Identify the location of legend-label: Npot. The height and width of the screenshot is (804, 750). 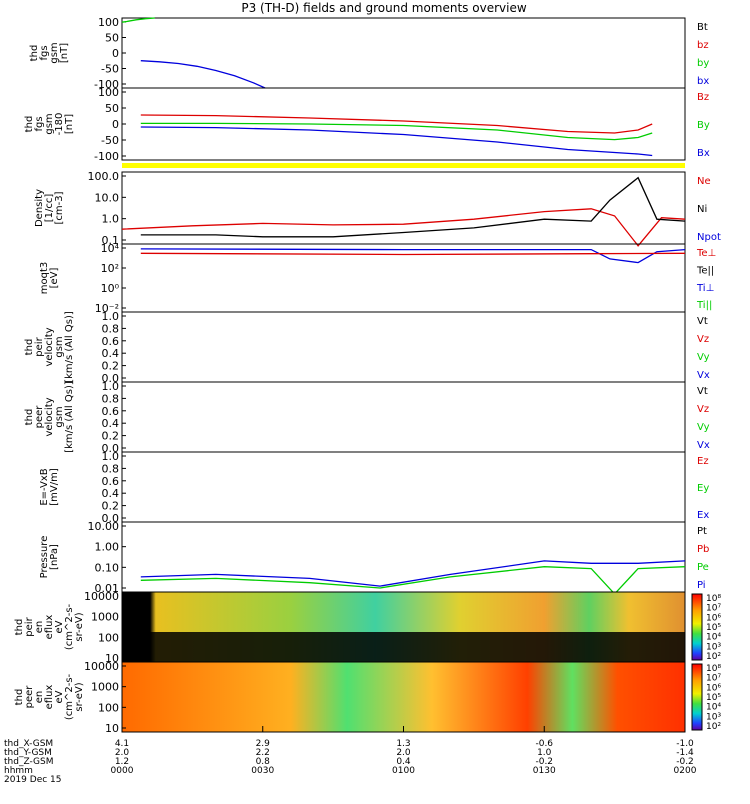
(709, 237).